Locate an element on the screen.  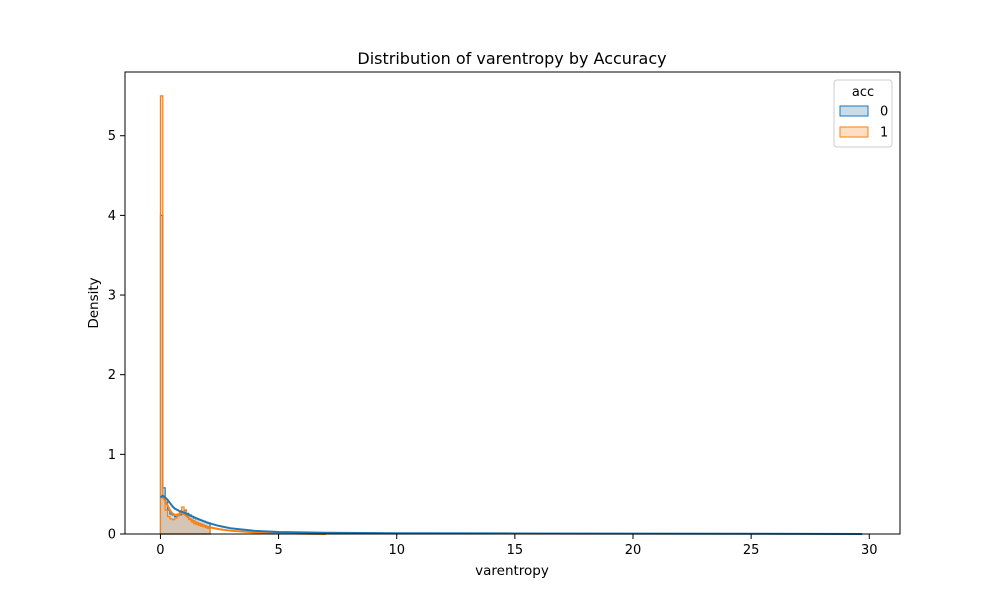
legend-items: 01 is located at coordinates (863, 123).